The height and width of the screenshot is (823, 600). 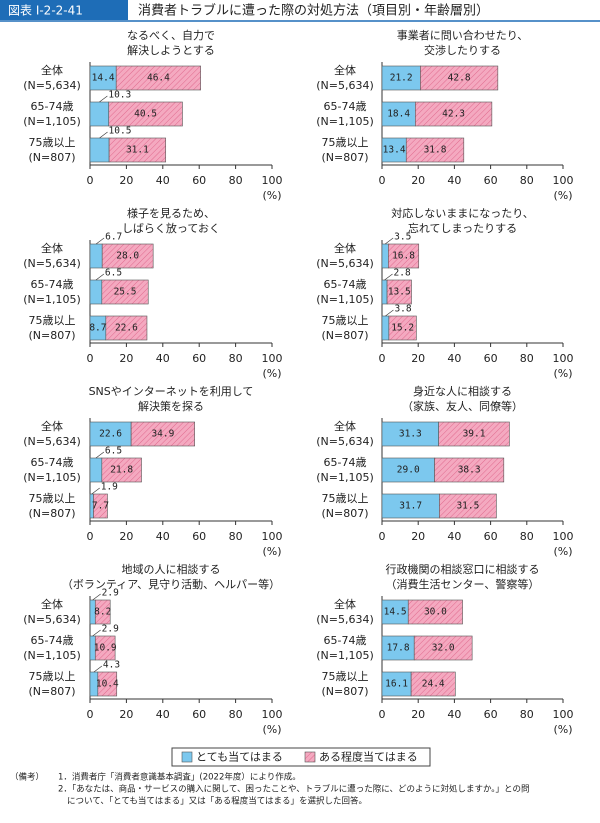 What do you see at coordinates (45, 11) in the screenshot?
I see `header-label: 図表 I-2-2-41` at bounding box center [45, 11].